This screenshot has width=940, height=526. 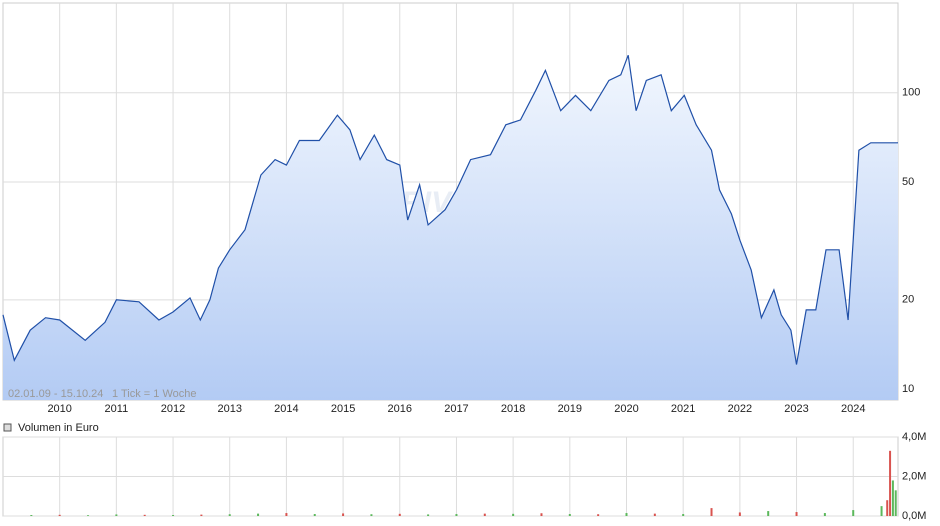 What do you see at coordinates (173, 409) in the screenshot?
I see `x-tick-label: 2012` at bounding box center [173, 409].